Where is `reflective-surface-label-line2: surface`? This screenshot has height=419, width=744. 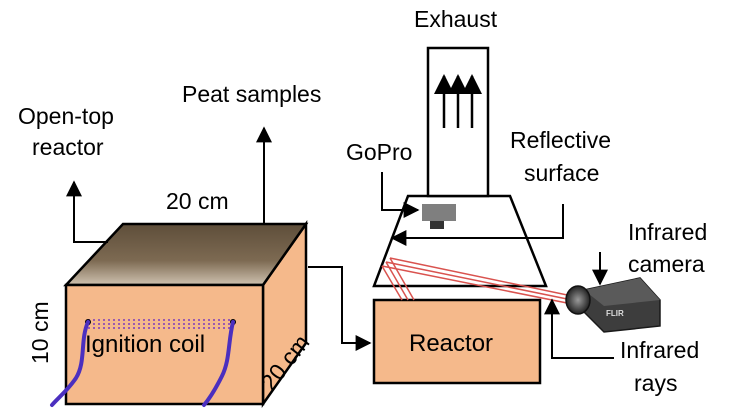
reflective-surface-label-line2: surface is located at coordinates (561, 173).